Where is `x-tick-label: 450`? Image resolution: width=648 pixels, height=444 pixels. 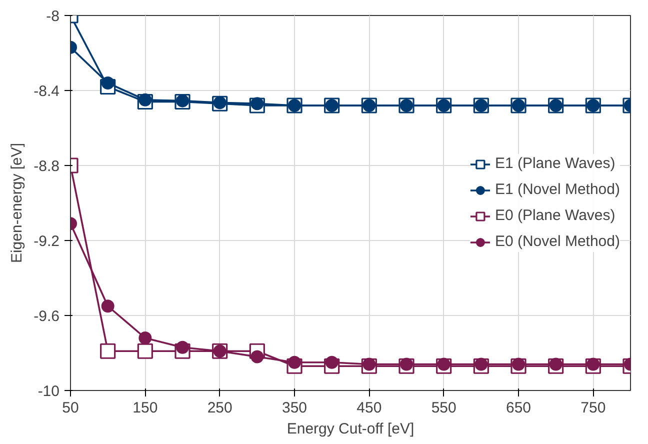 x-tick-label: 450 is located at coordinates (369, 408).